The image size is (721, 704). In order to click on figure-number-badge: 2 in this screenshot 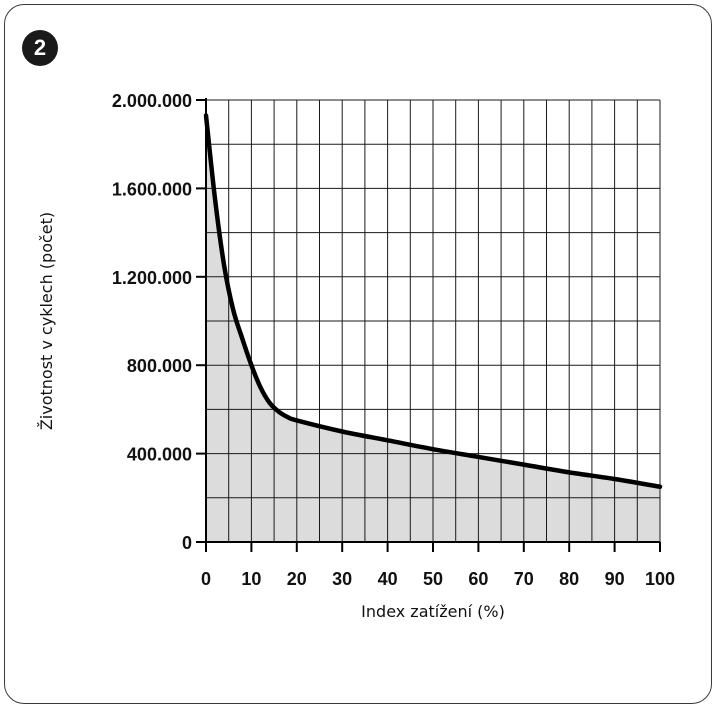, I will do `click(40, 48)`.